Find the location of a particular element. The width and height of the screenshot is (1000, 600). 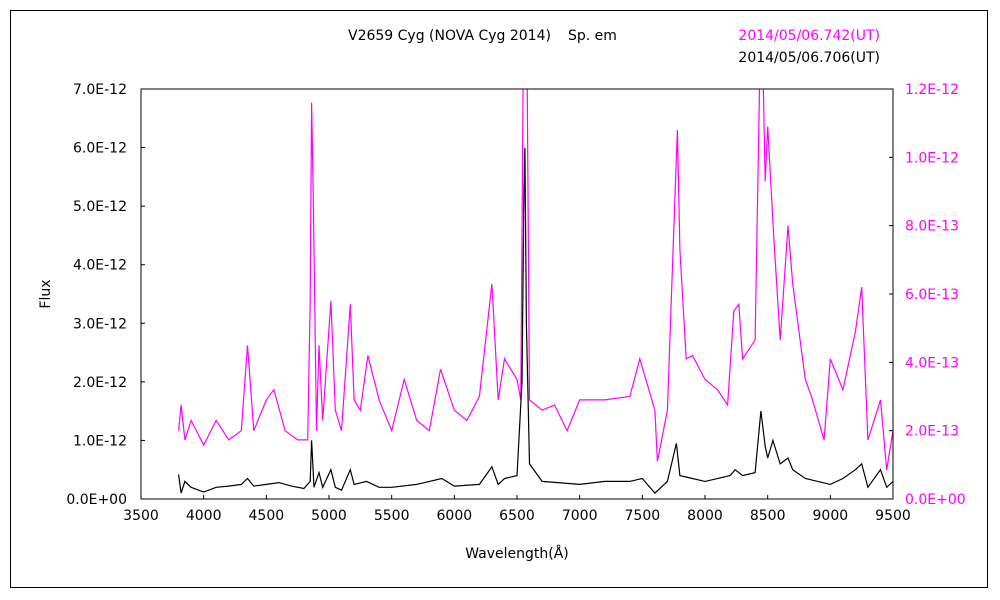

x-tick-label: 7000 is located at coordinates (580, 516).